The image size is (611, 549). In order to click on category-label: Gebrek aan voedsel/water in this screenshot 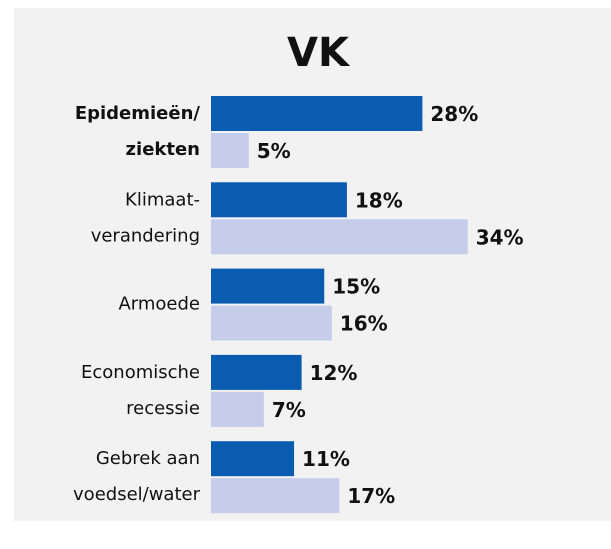, I will do `click(137, 476)`.